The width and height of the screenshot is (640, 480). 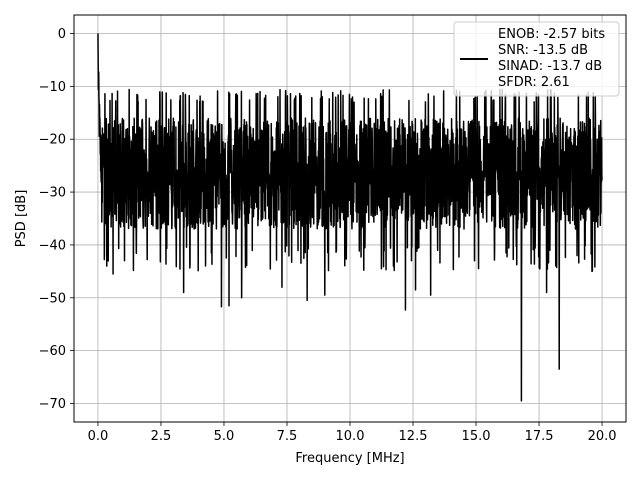 What do you see at coordinates (52, 193) in the screenshot?
I see `y-tick-label: −30` at bounding box center [52, 193].